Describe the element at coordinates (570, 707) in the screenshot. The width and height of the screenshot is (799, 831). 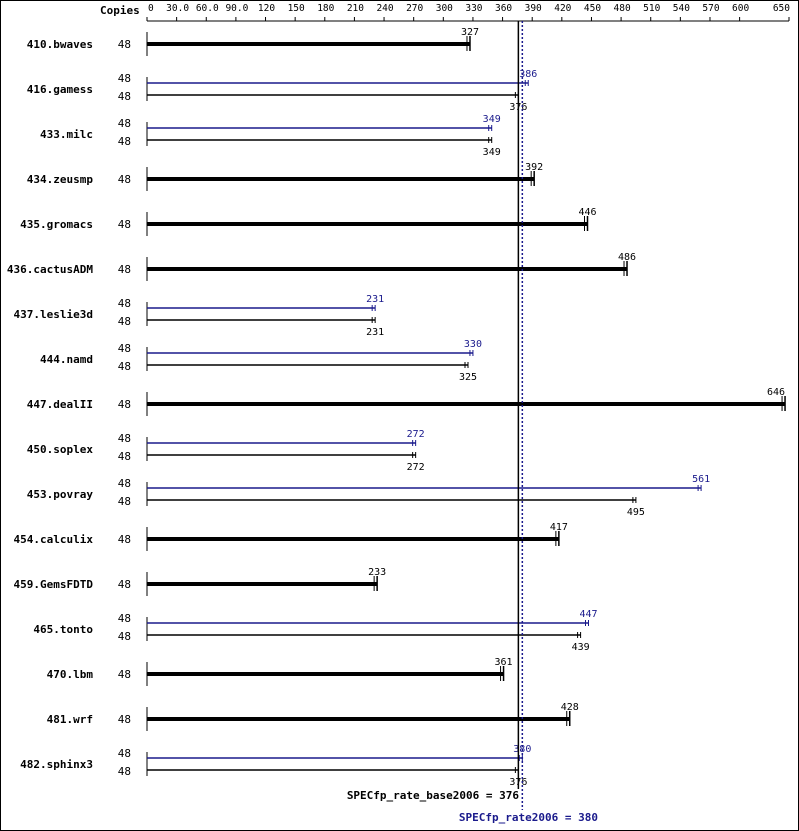
I see `base-value-label: 428` at that location.